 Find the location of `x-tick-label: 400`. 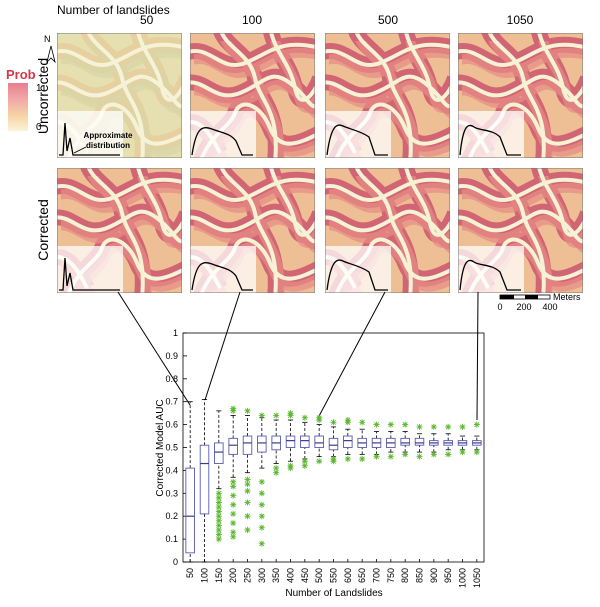

x-tick-label: 400 is located at coordinates (291, 575).